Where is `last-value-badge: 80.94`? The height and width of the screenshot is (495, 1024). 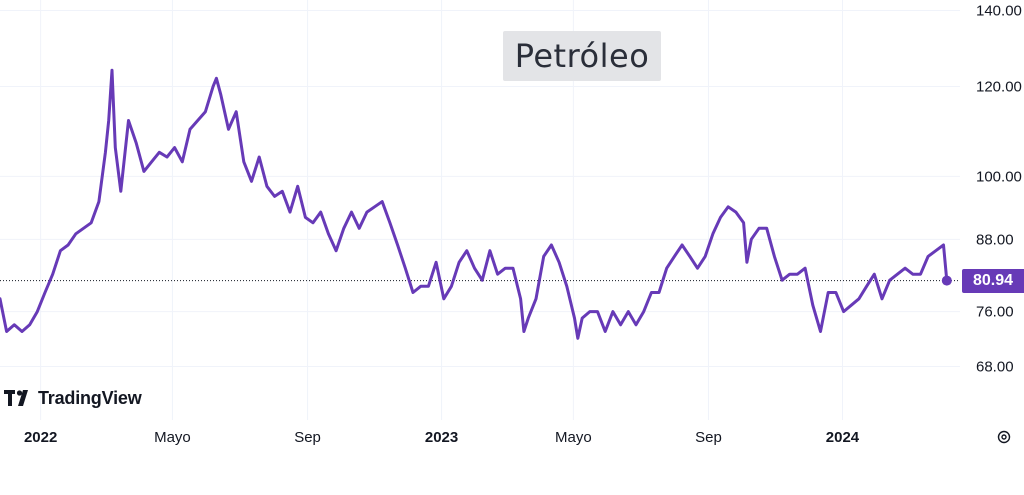 last-value-badge: 80.94 is located at coordinates (993, 280).